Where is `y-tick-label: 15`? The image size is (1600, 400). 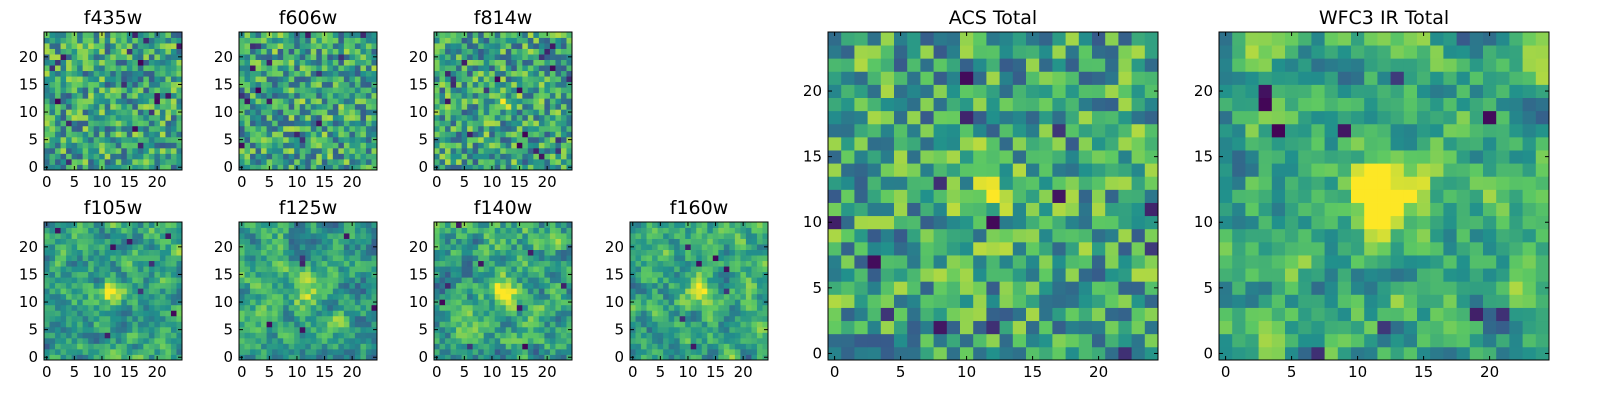 y-tick-label: 15 is located at coordinates (418, 84).